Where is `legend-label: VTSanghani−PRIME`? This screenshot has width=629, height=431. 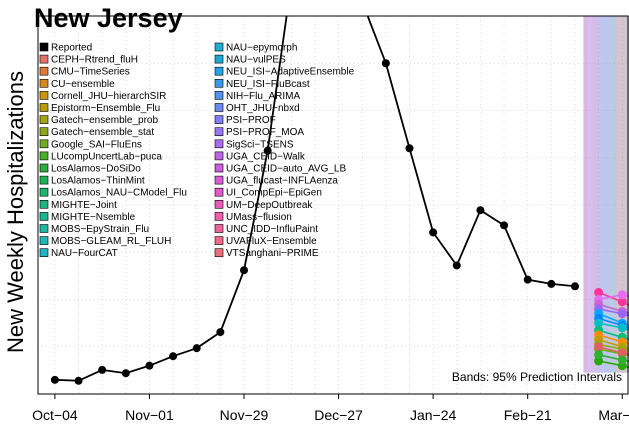
legend-label: VTSanghani−PRIME is located at coordinates (272, 253).